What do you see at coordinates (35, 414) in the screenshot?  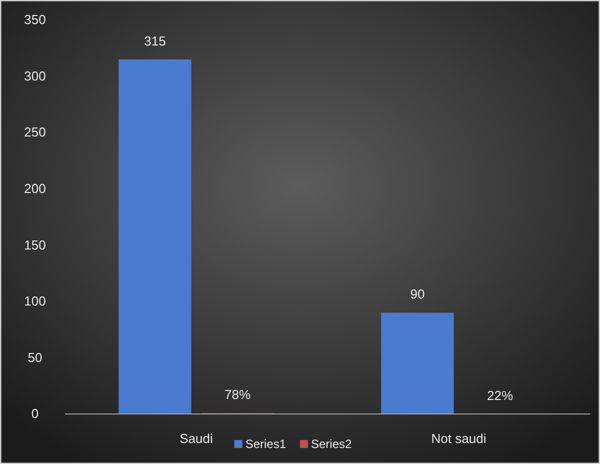 I see `y-tick-label: 0` at bounding box center [35, 414].